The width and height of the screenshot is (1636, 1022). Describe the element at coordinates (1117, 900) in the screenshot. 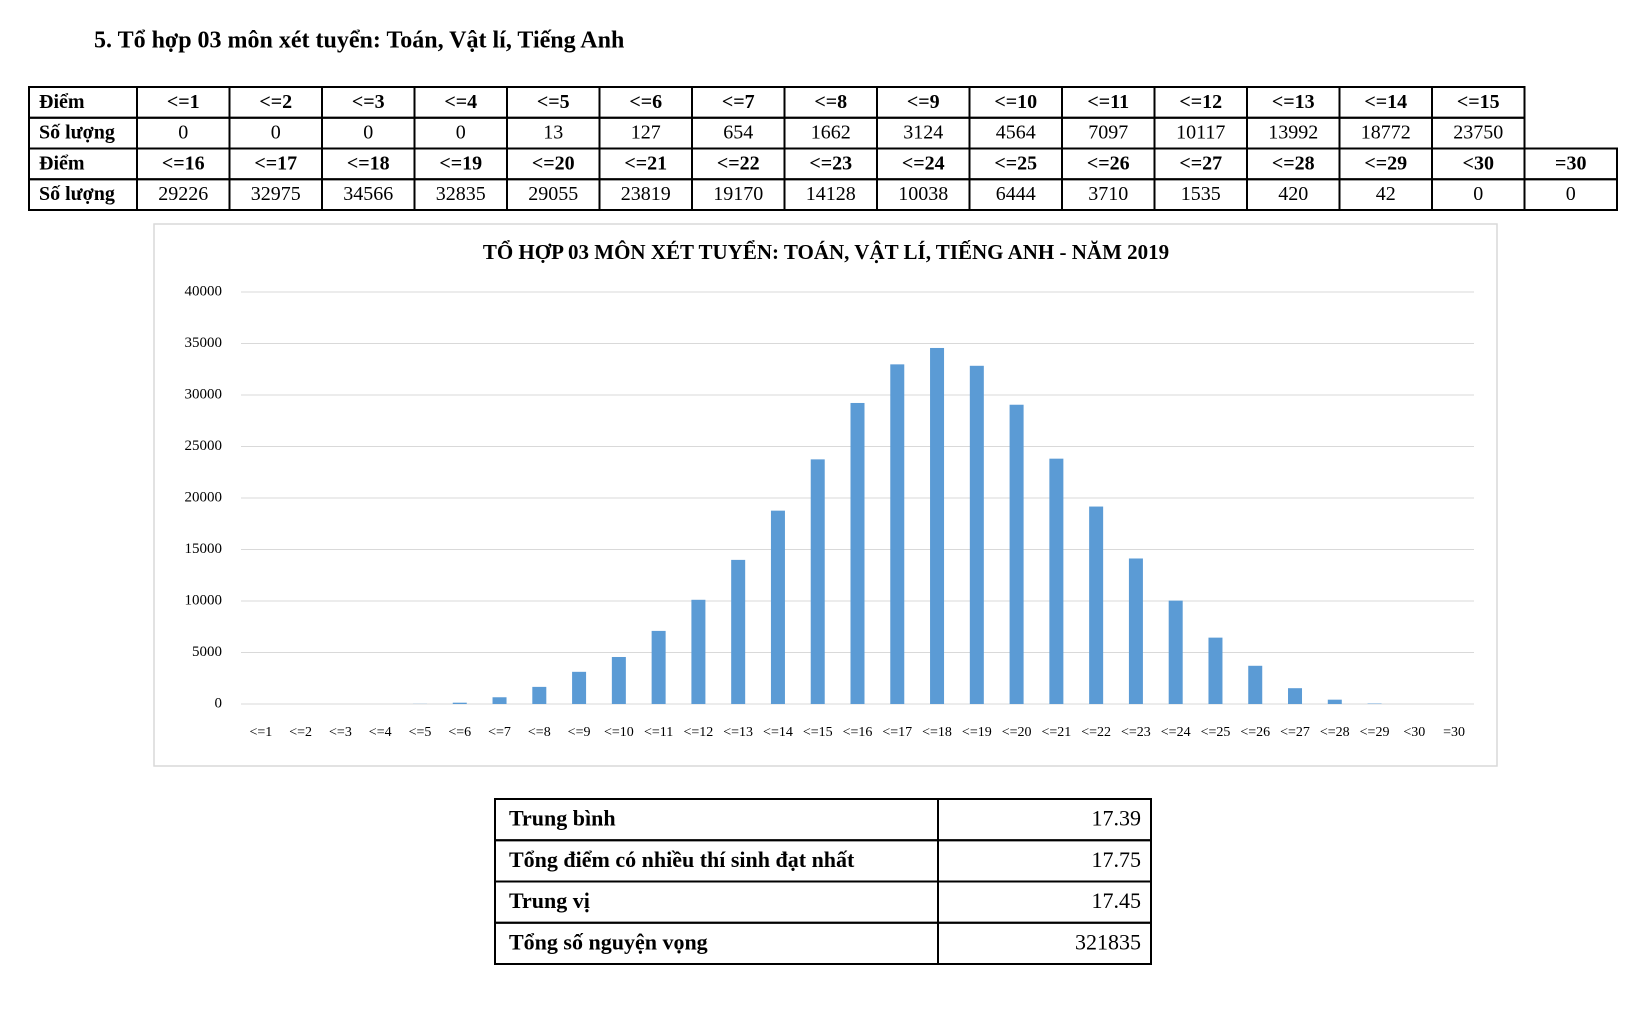

I see `stat-value: 17.45` at that location.